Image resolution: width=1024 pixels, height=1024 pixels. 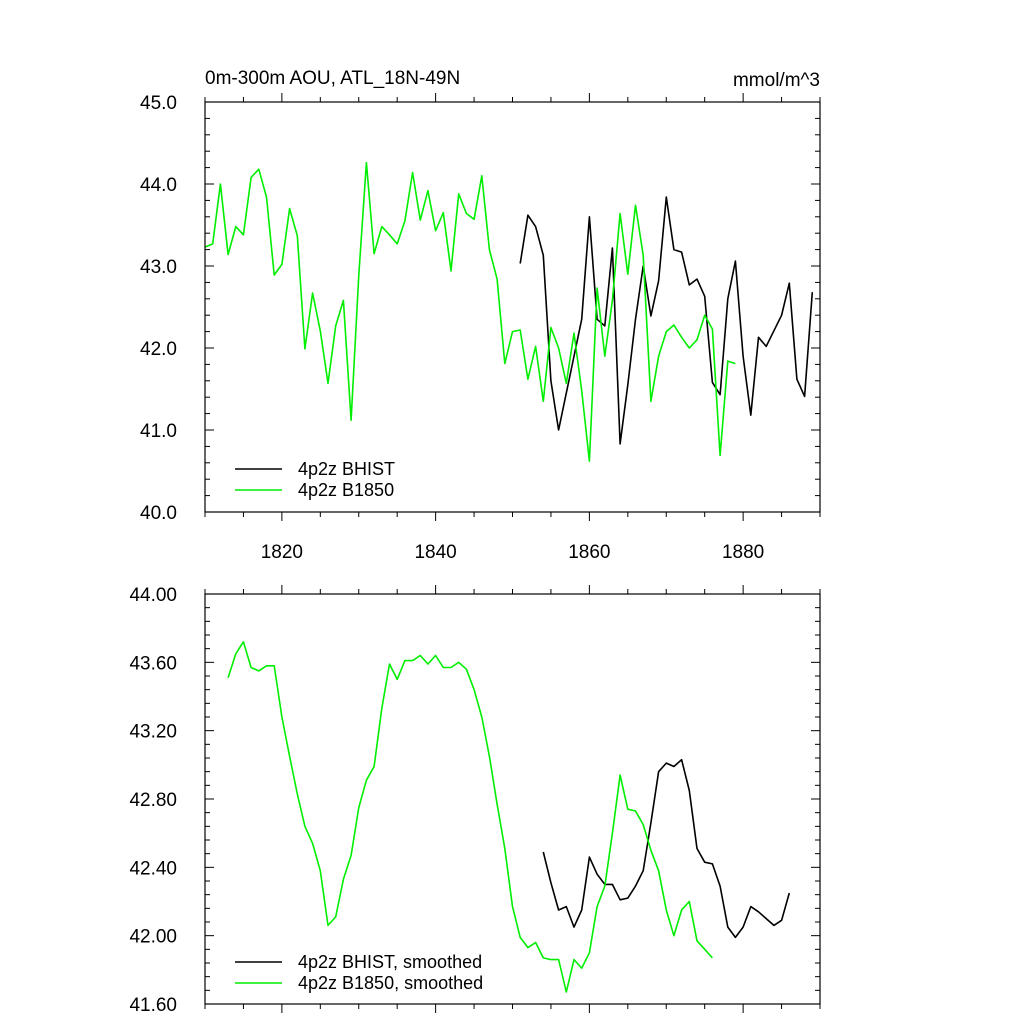 I want to click on y-tick-label: 42.0, so click(x=158, y=349).